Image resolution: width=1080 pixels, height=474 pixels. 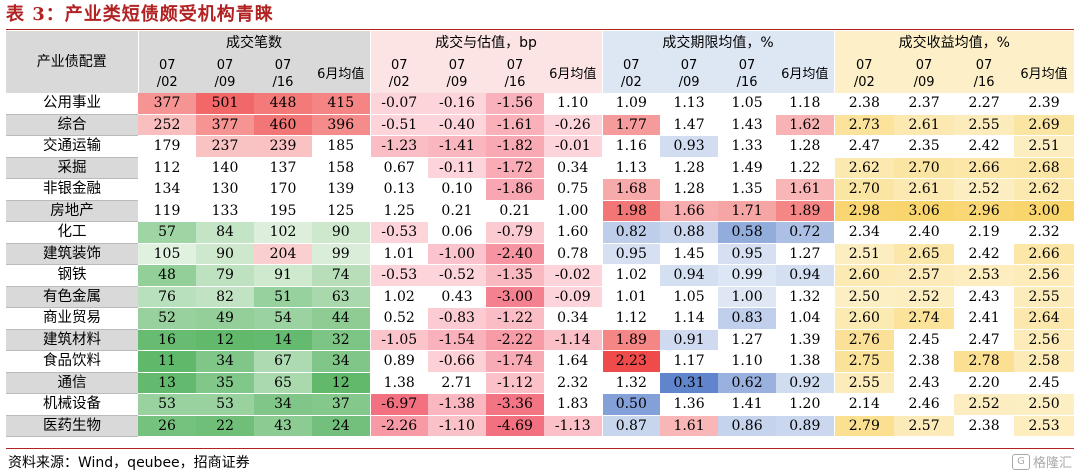 What do you see at coordinates (573, 426) in the screenshot?
I see `value-cell: -1.13` at bounding box center [573, 426].